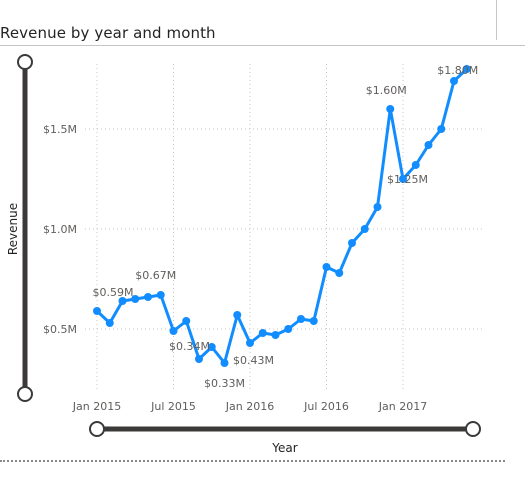 This screenshot has width=525, height=479. I want to click on x-tick-label: Jan 2016, so click(249, 406).